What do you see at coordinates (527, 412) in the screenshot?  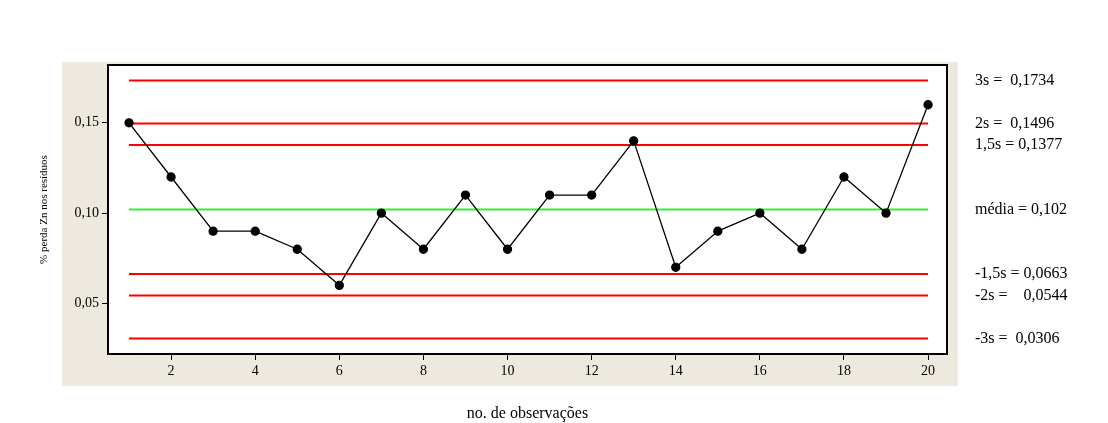 I see `x-axis-title: no. de observações` at bounding box center [527, 412].